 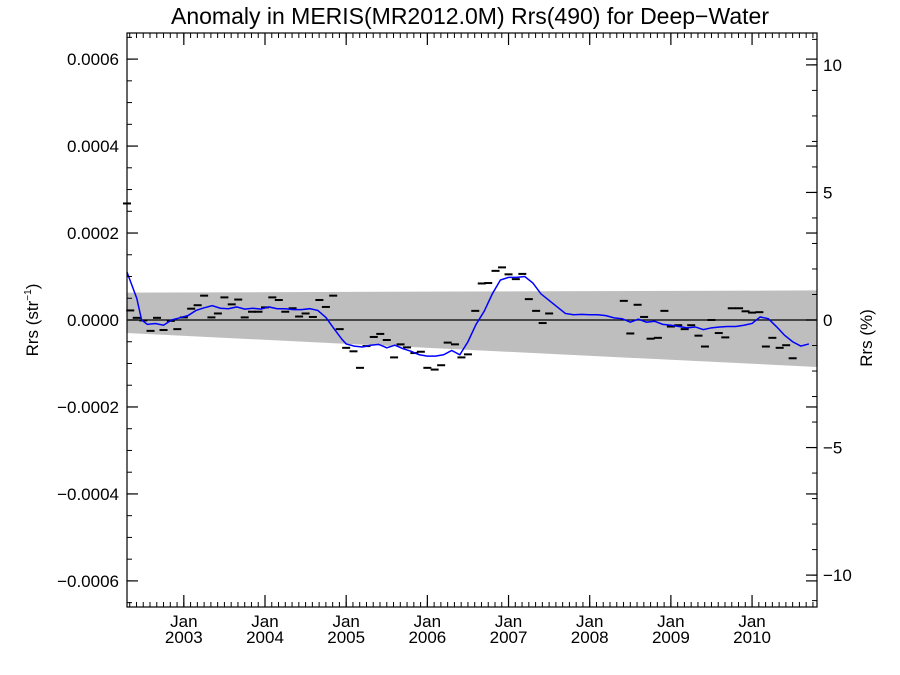 I want to click on right-tick-label: 10, so click(x=832, y=65).